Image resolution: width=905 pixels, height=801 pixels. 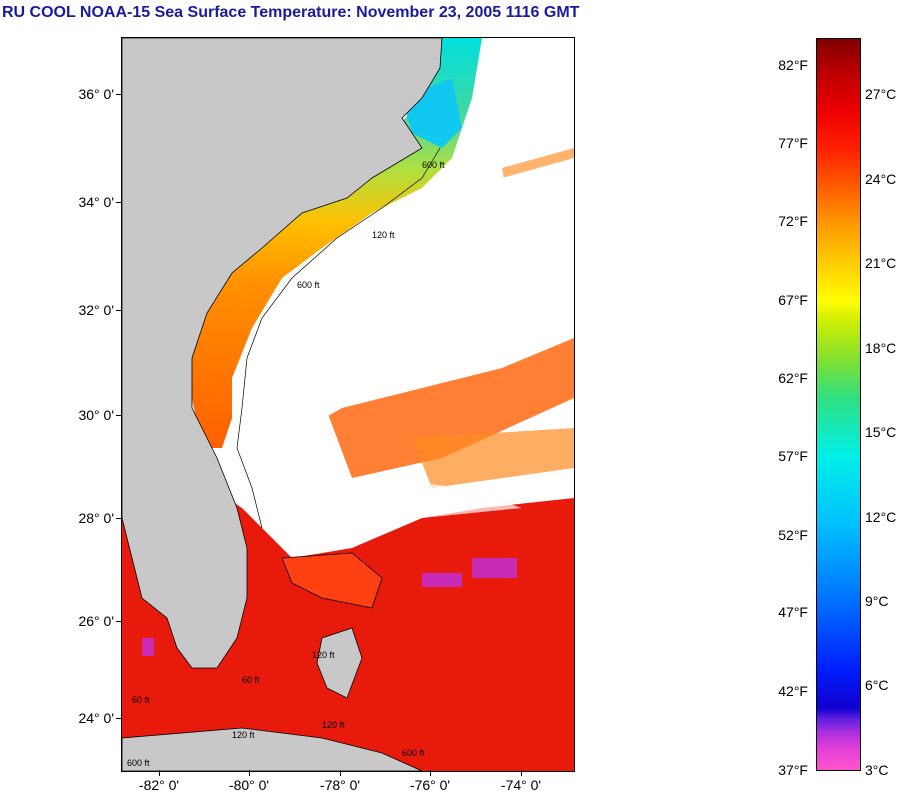 I want to click on fahrenheit-label: 77°F, so click(x=793, y=143).